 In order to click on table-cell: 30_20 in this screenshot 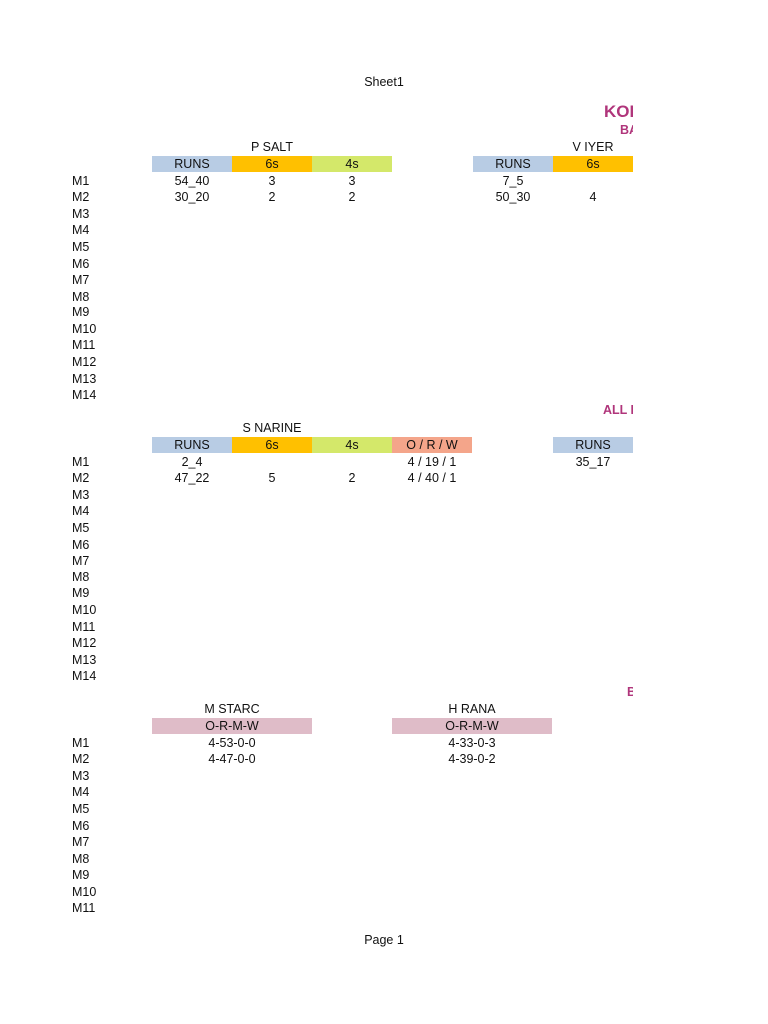, I will do `click(192, 197)`.